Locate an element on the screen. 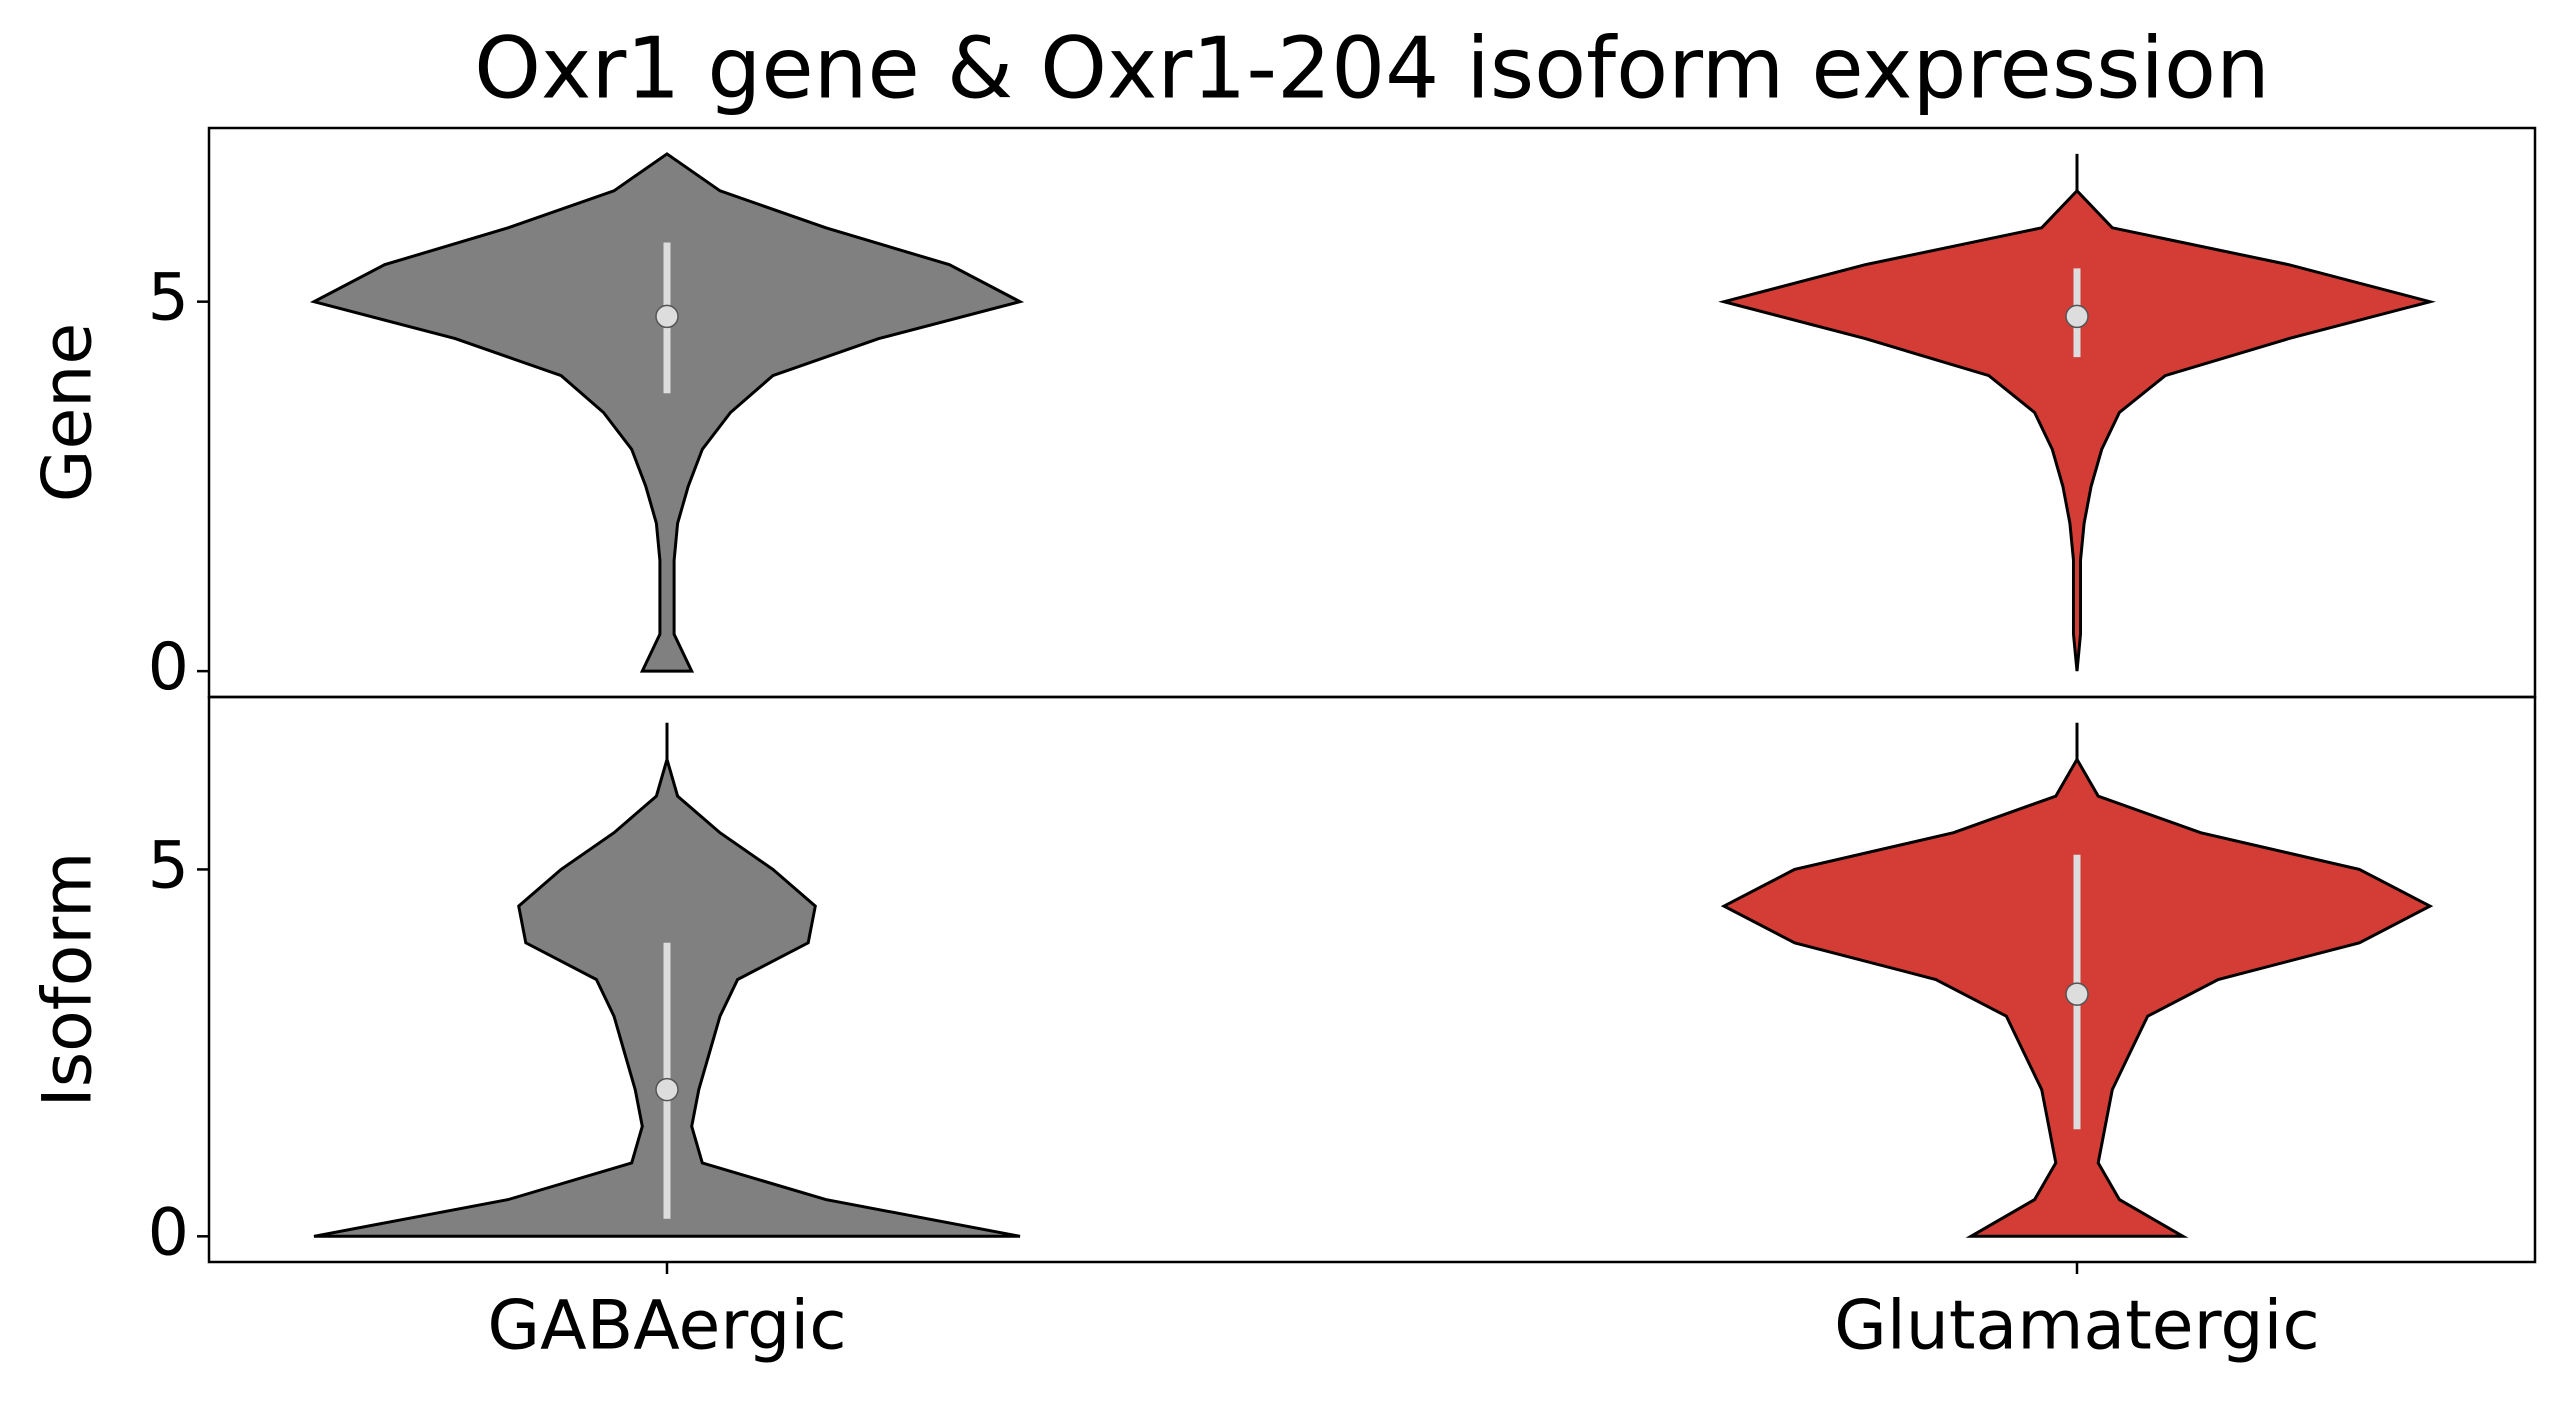  chart-title: Oxr1 gene & Oxr1-204 isoform expression is located at coordinates (1372, 68).